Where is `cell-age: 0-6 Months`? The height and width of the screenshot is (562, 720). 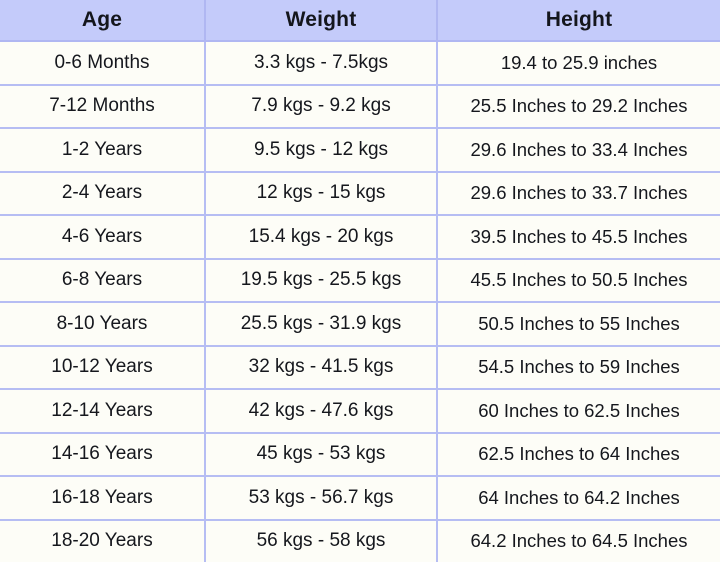
cell-age: 0-6 Months is located at coordinates (102, 63).